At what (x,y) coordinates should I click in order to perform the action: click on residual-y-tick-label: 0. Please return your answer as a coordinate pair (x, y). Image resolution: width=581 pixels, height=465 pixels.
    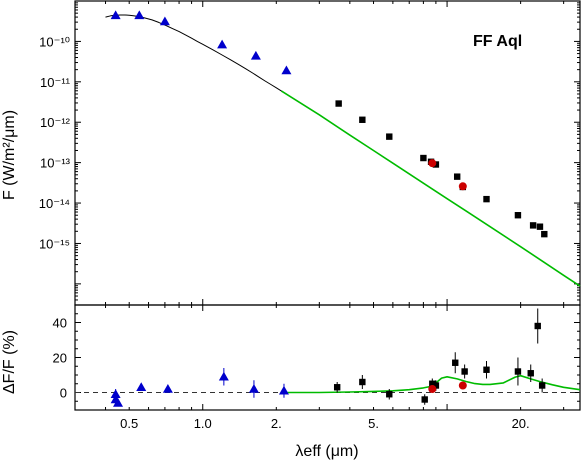
    Looking at the image, I should click on (63, 393).